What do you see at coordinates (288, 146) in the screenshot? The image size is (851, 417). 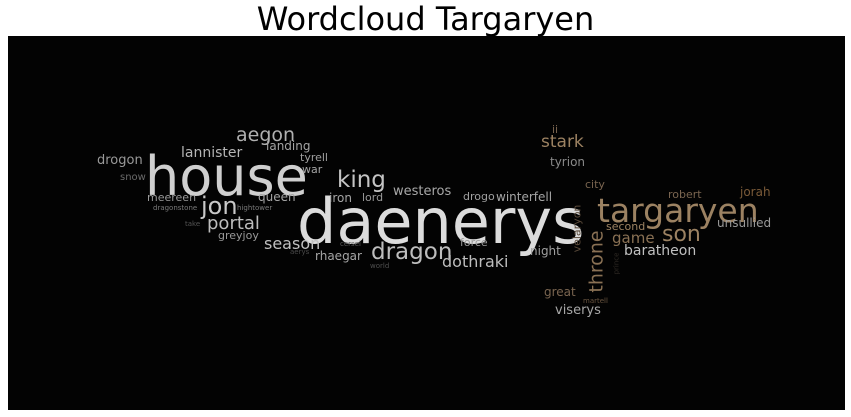 I see `word-landing: landing` at bounding box center [288, 146].